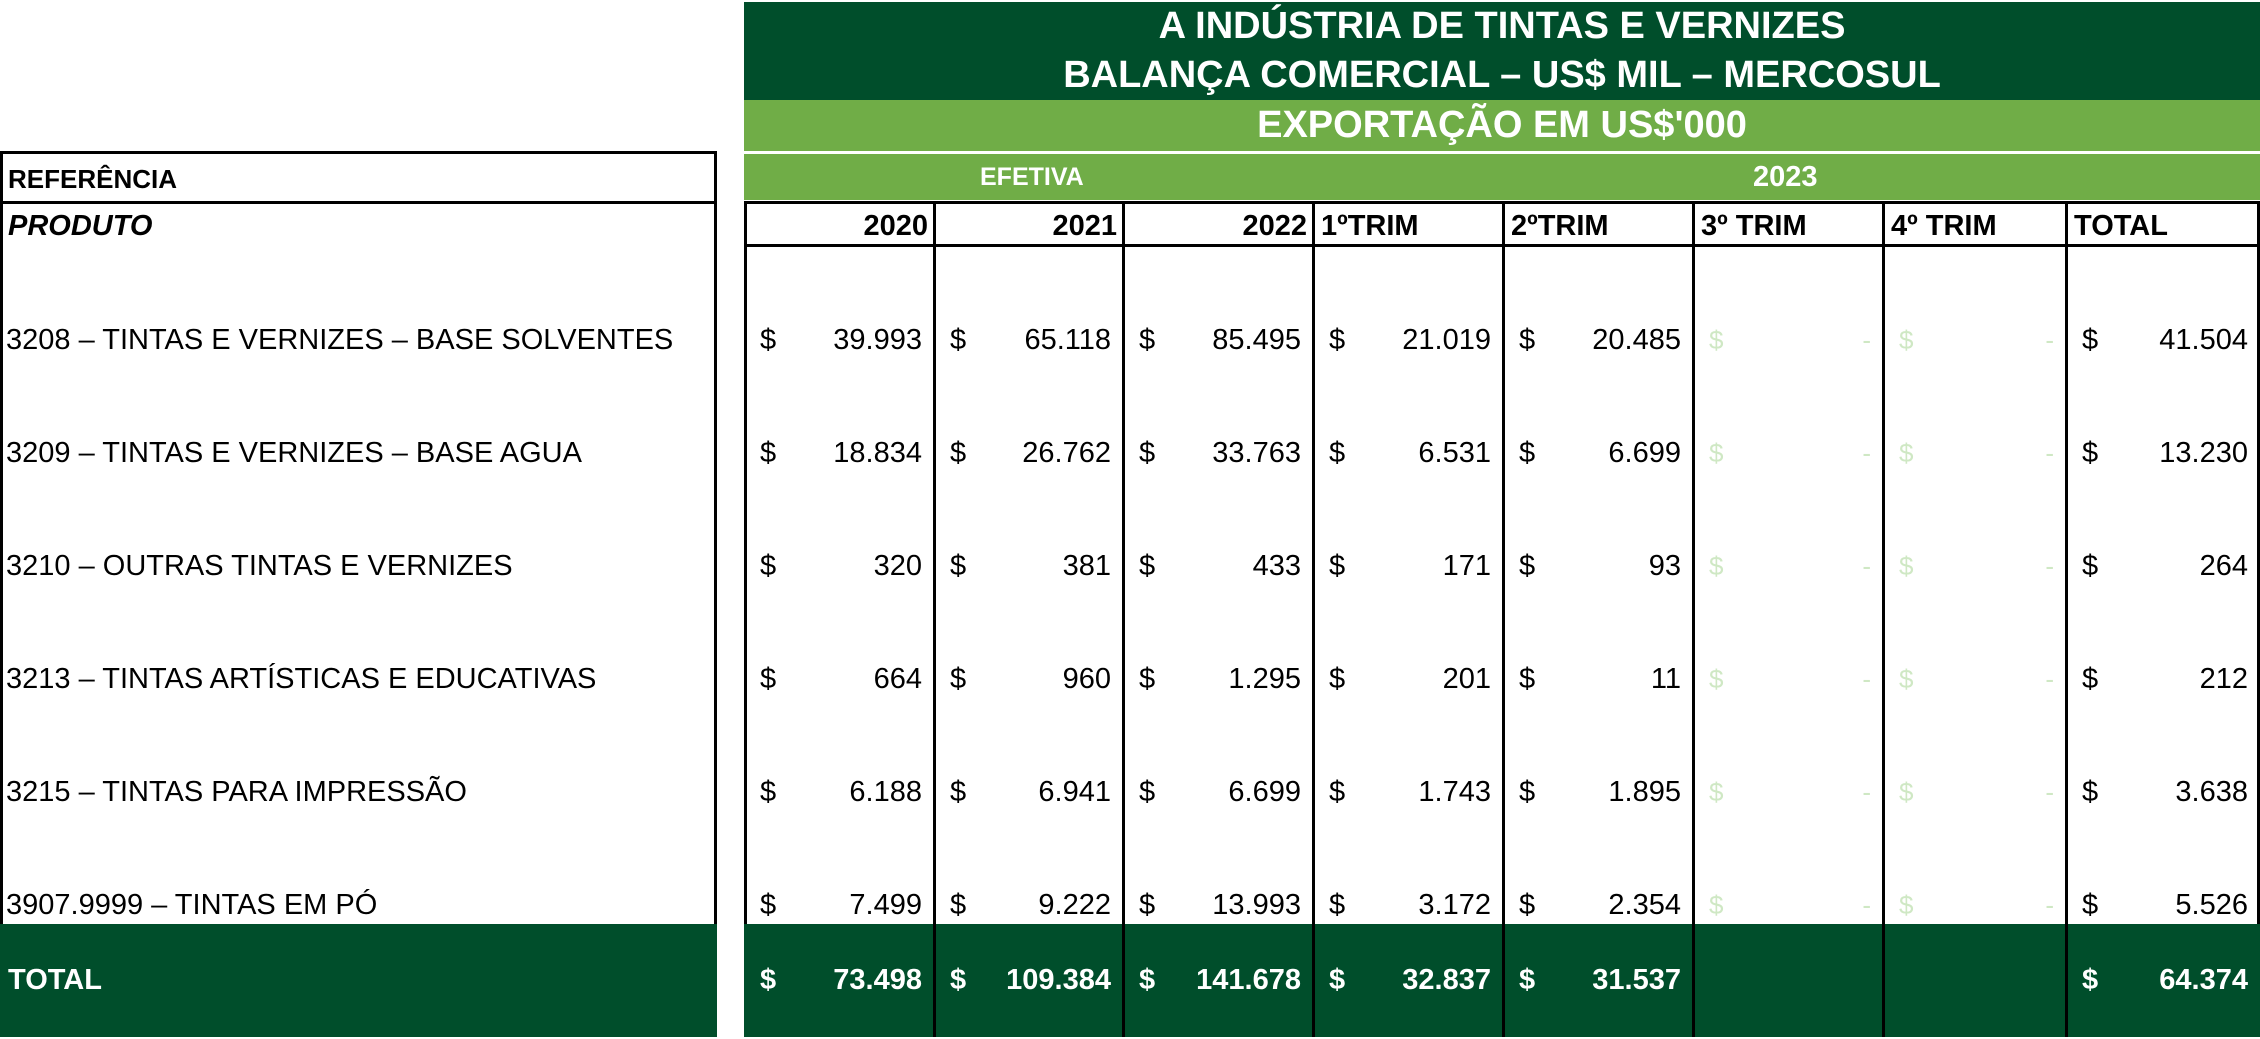 Image resolution: width=2260 pixels, height=1039 pixels. Describe the element at coordinates (1370, 226) in the screenshot. I see `column-header: 1ºTRIM` at that location.